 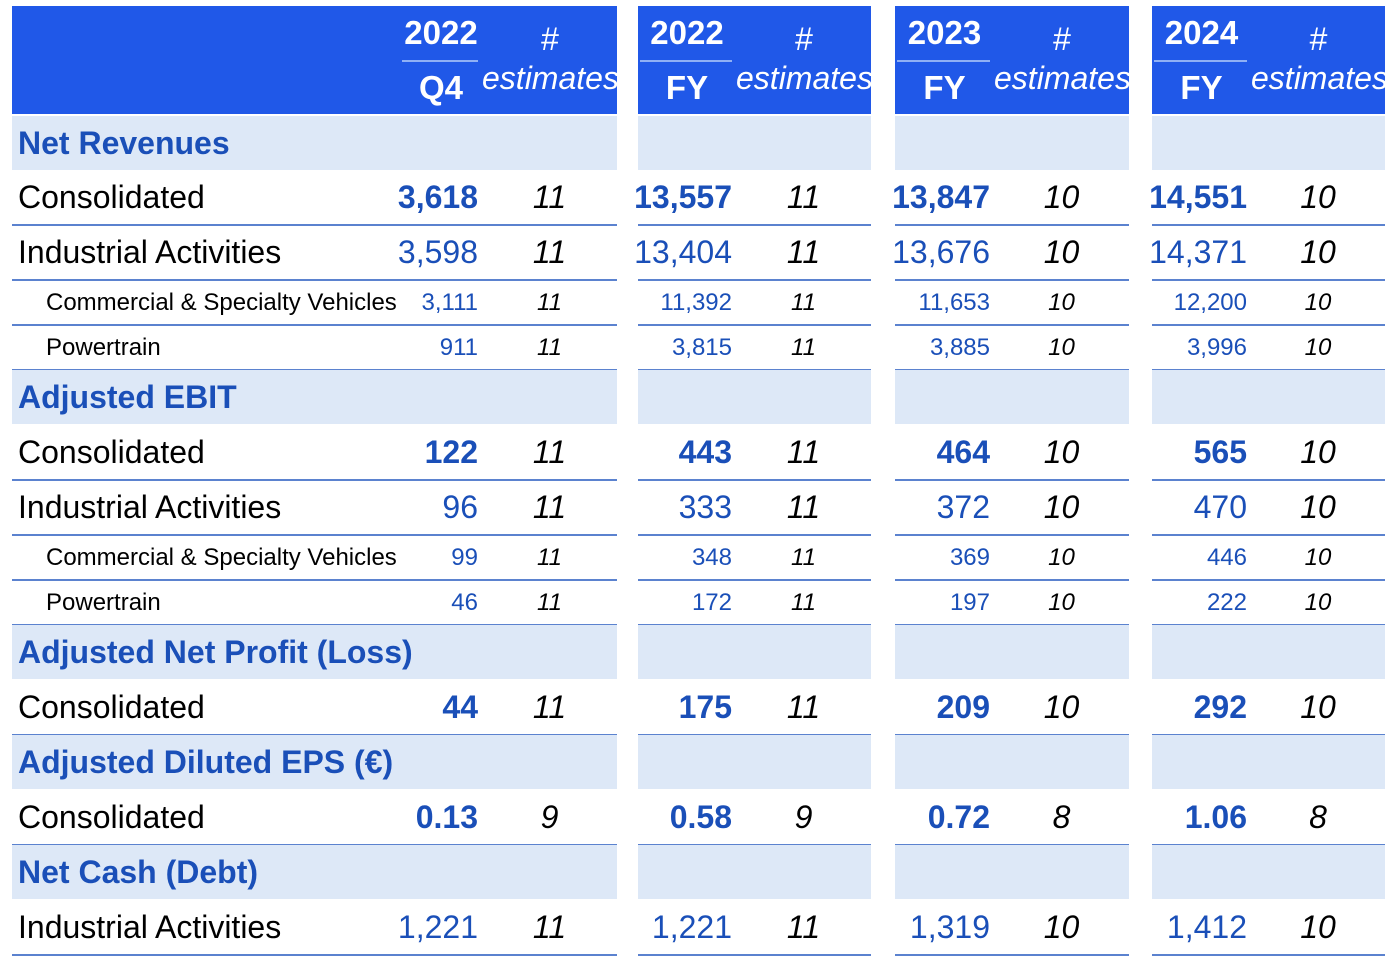 I want to click on value-cell: 11,653, so click(x=954, y=302).